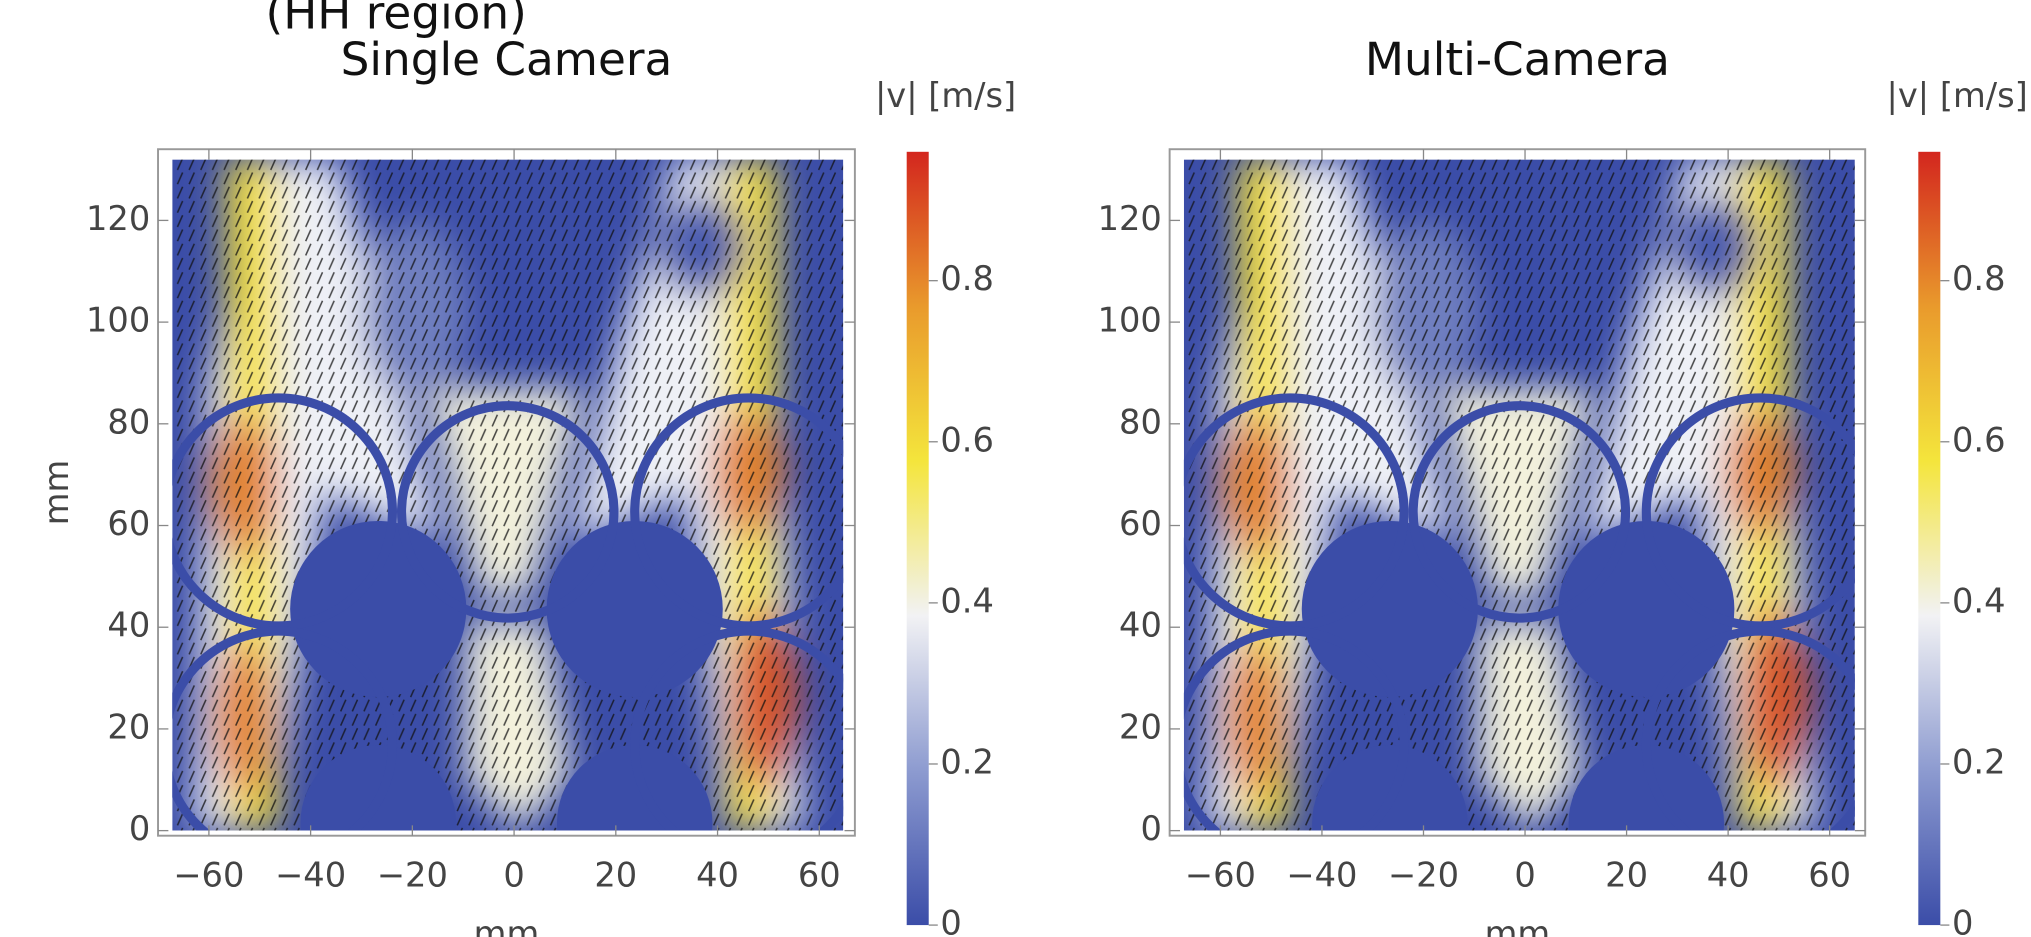 This screenshot has width=2031, height=937. I want to click on chart-title: Multi-Camera, so click(1517, 59).